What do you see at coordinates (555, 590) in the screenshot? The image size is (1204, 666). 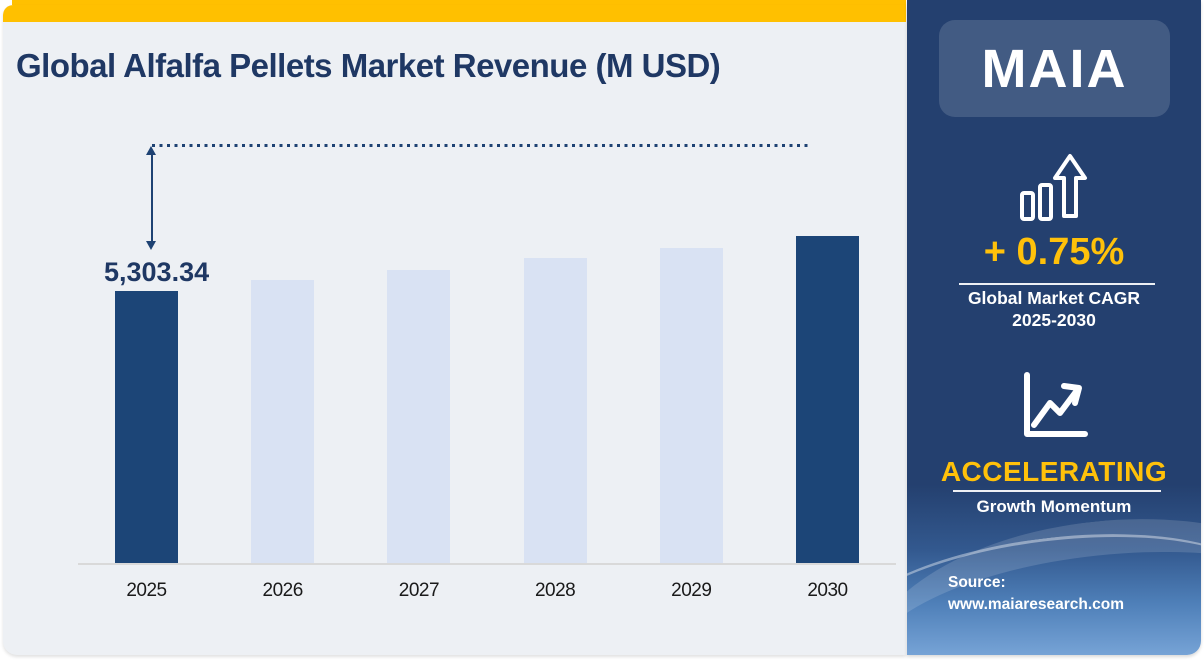 I see `x-axis-label-2028: 2028` at bounding box center [555, 590].